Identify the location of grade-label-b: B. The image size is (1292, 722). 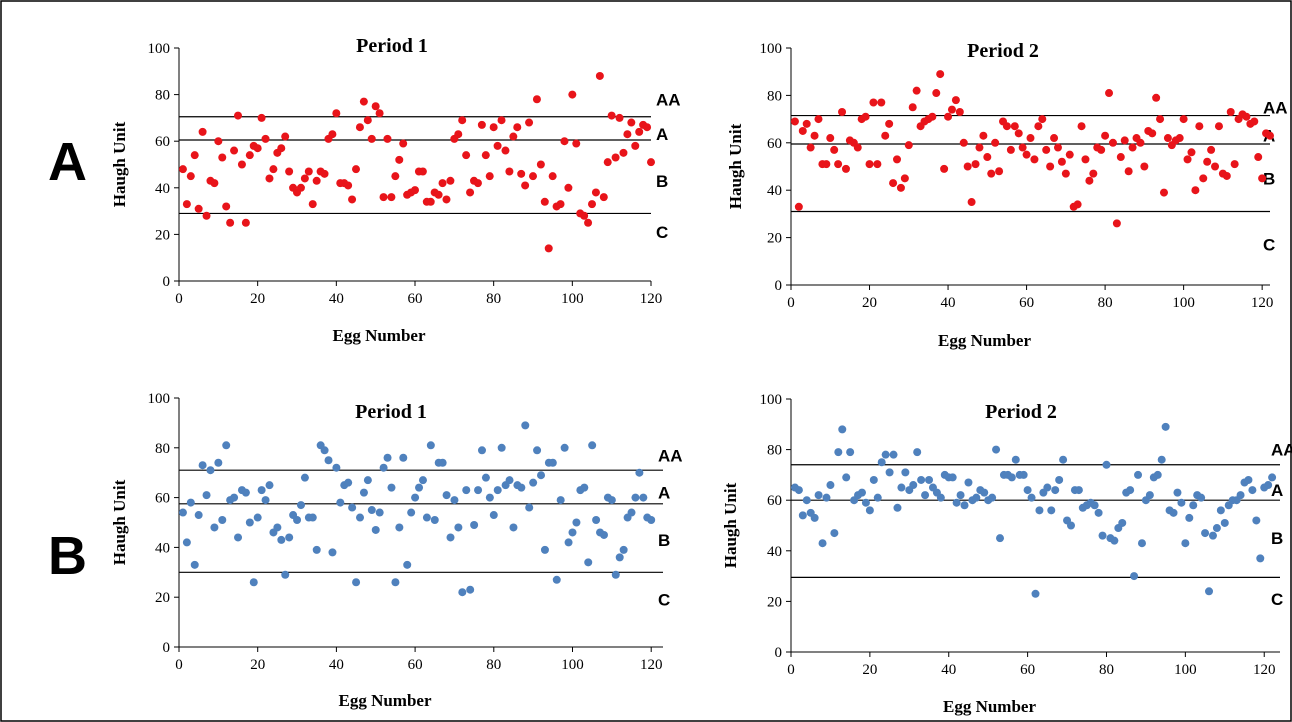
(662, 181).